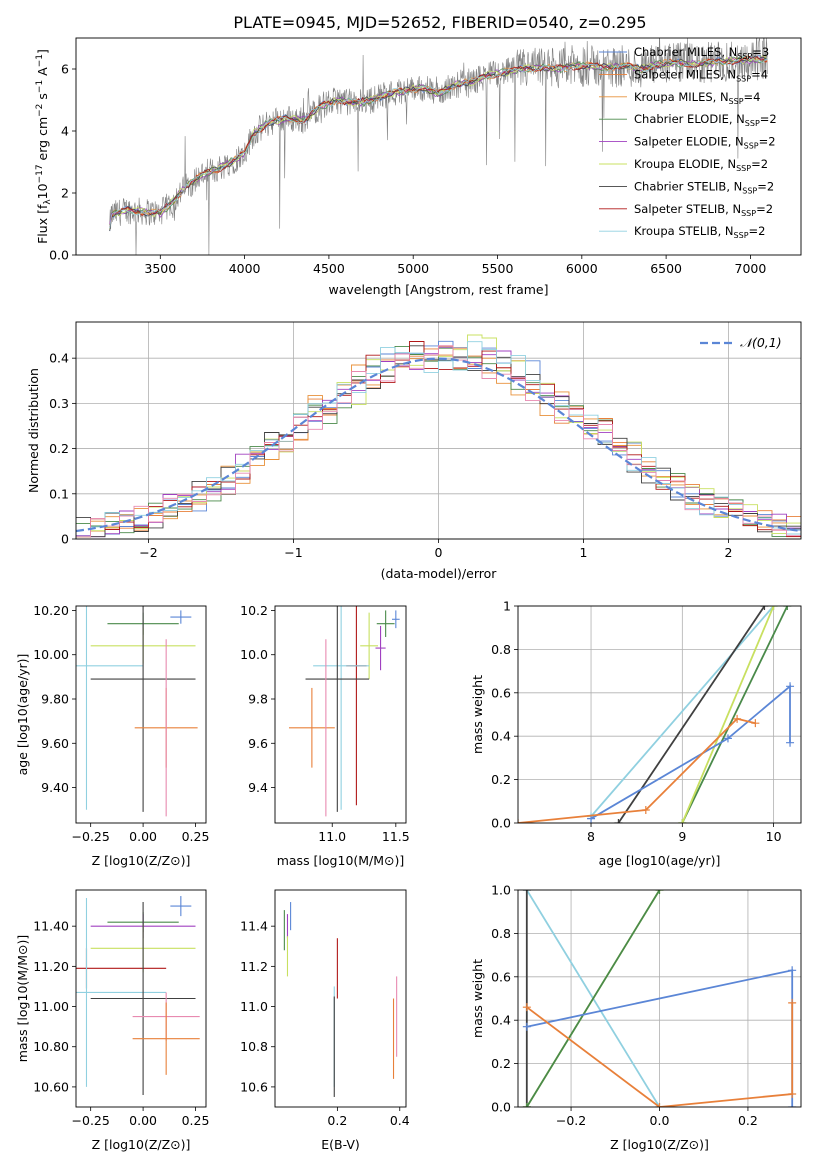  I want to click on x-tick-label: 5500, so click(498, 268).